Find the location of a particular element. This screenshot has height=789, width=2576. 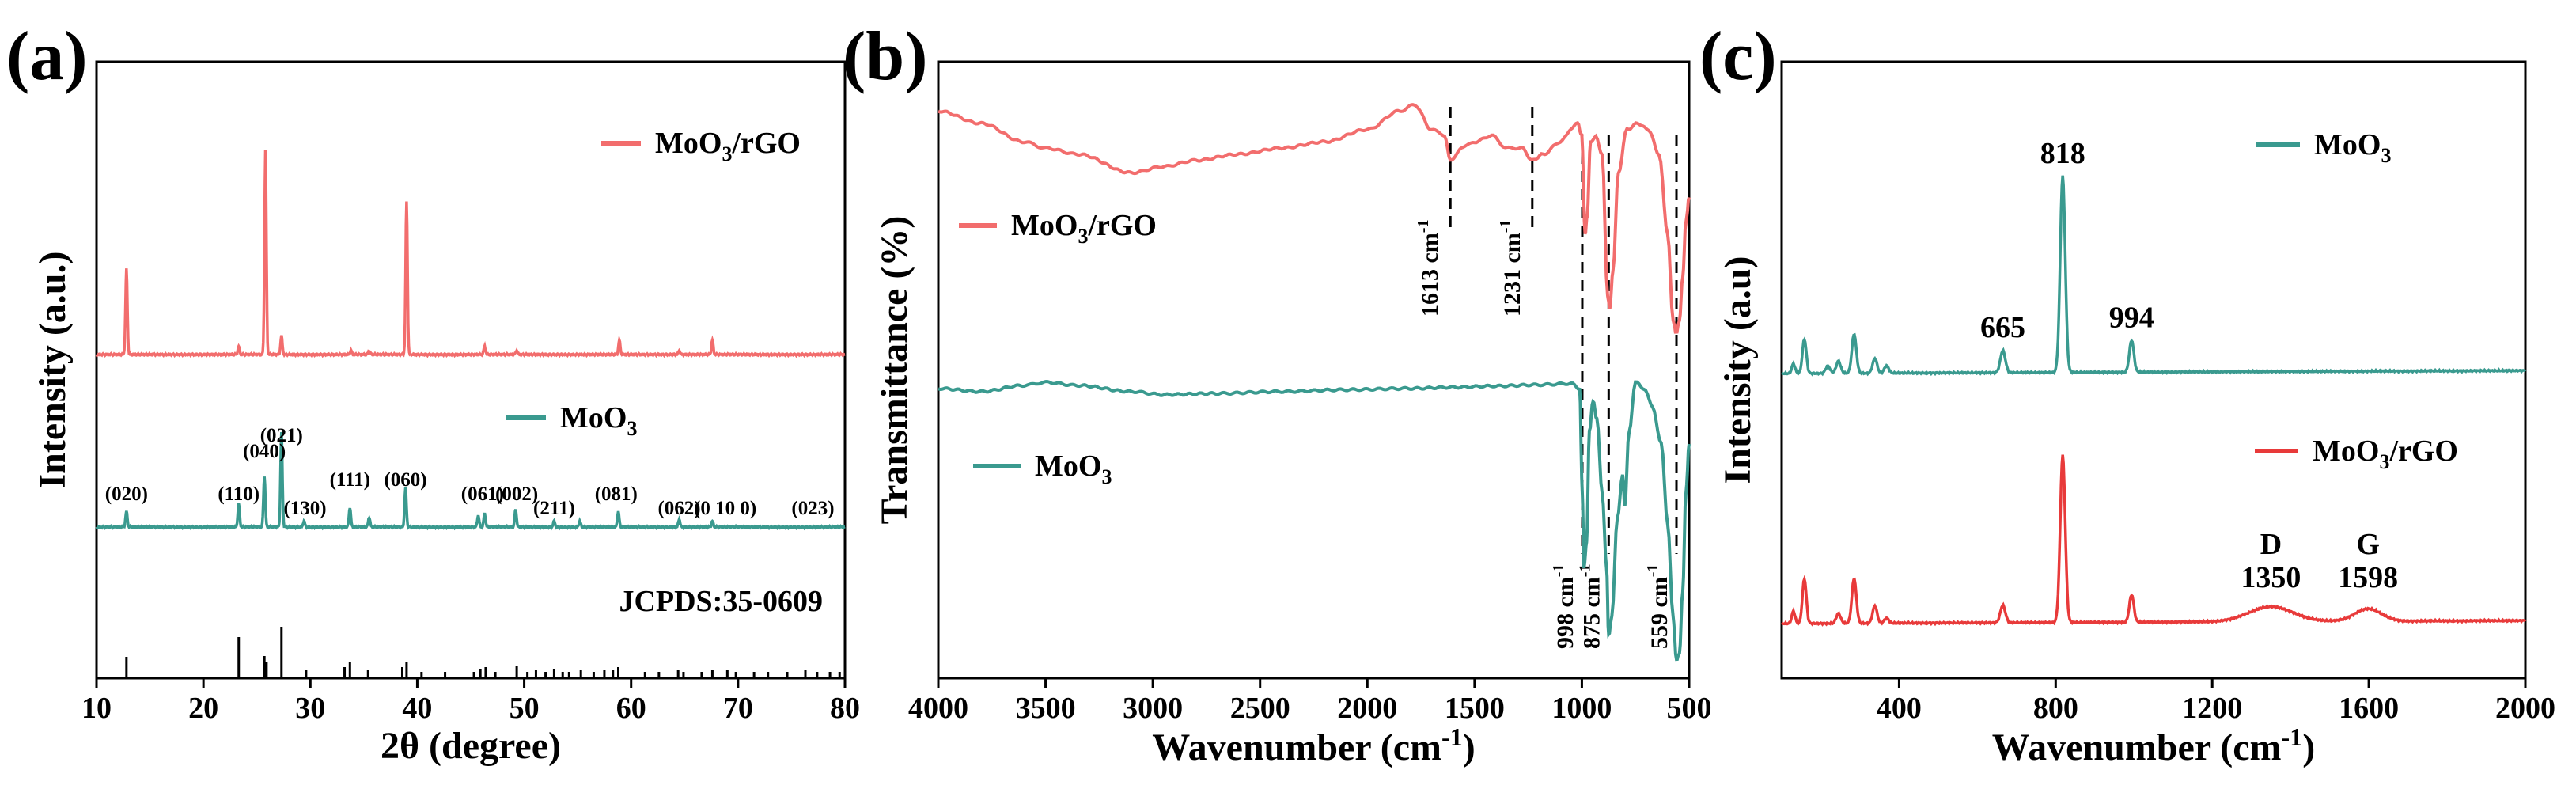

panel-c-peak-label: 1350 is located at coordinates (2271, 577).